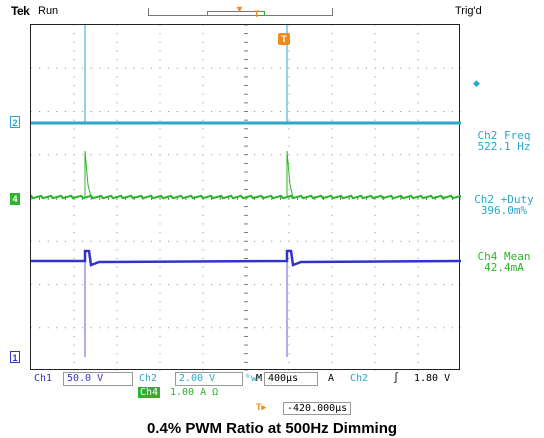 This screenshot has height=438, width=544. What do you see at coordinates (257, 14) in the screenshot?
I see `trigger-t-indicator: T` at bounding box center [257, 14].